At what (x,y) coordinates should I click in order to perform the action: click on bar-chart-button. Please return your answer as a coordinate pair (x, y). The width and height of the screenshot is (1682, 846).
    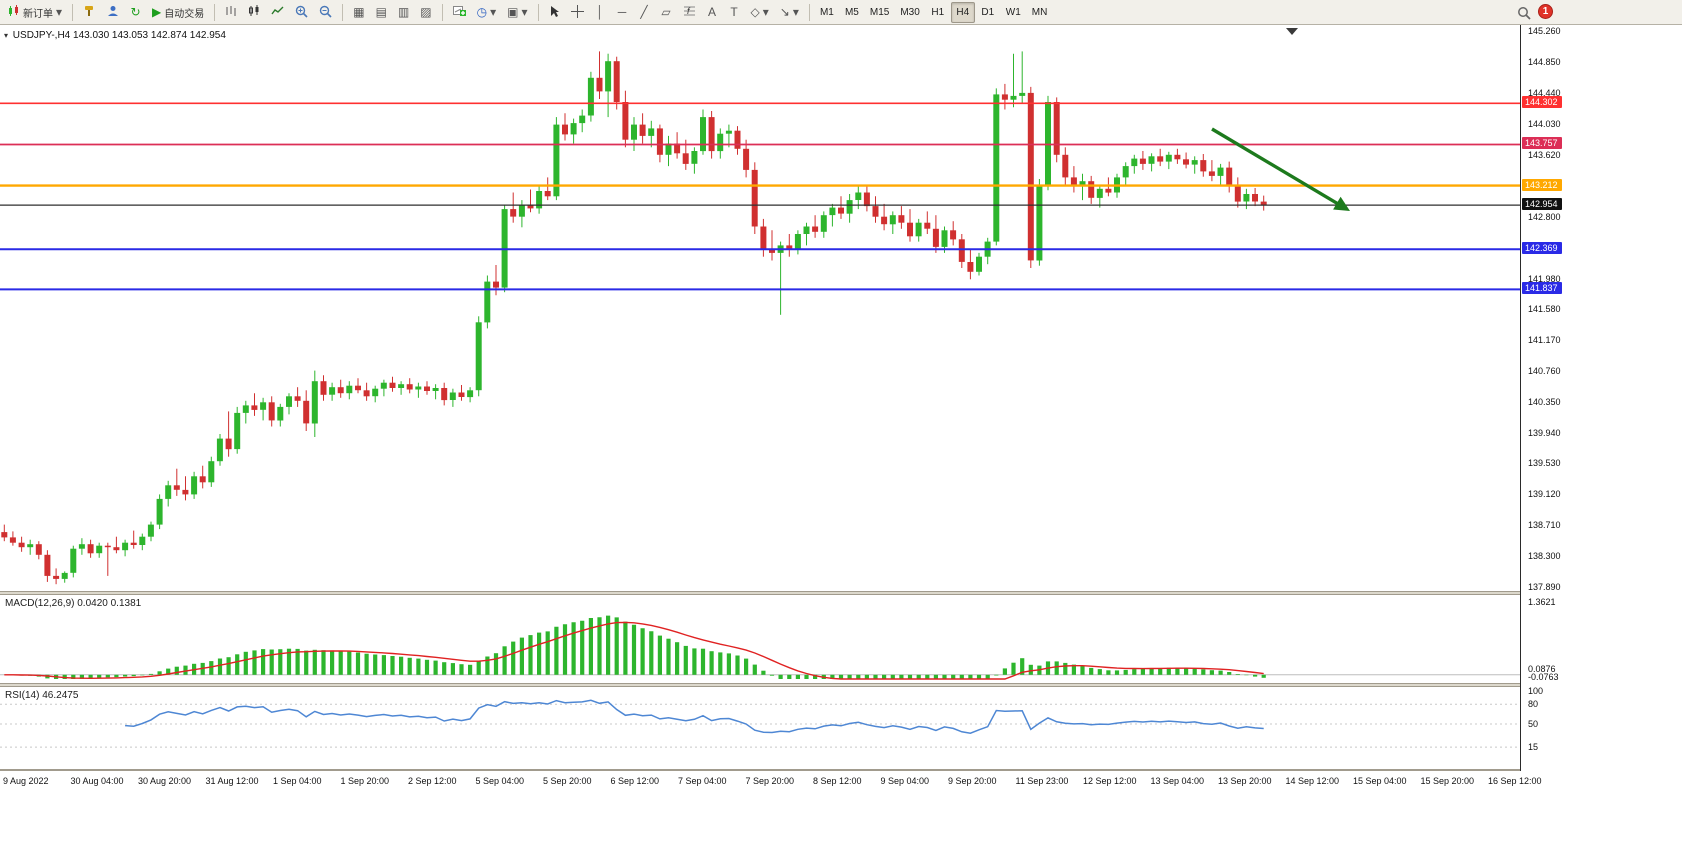
    Looking at the image, I should click on (231, 12).